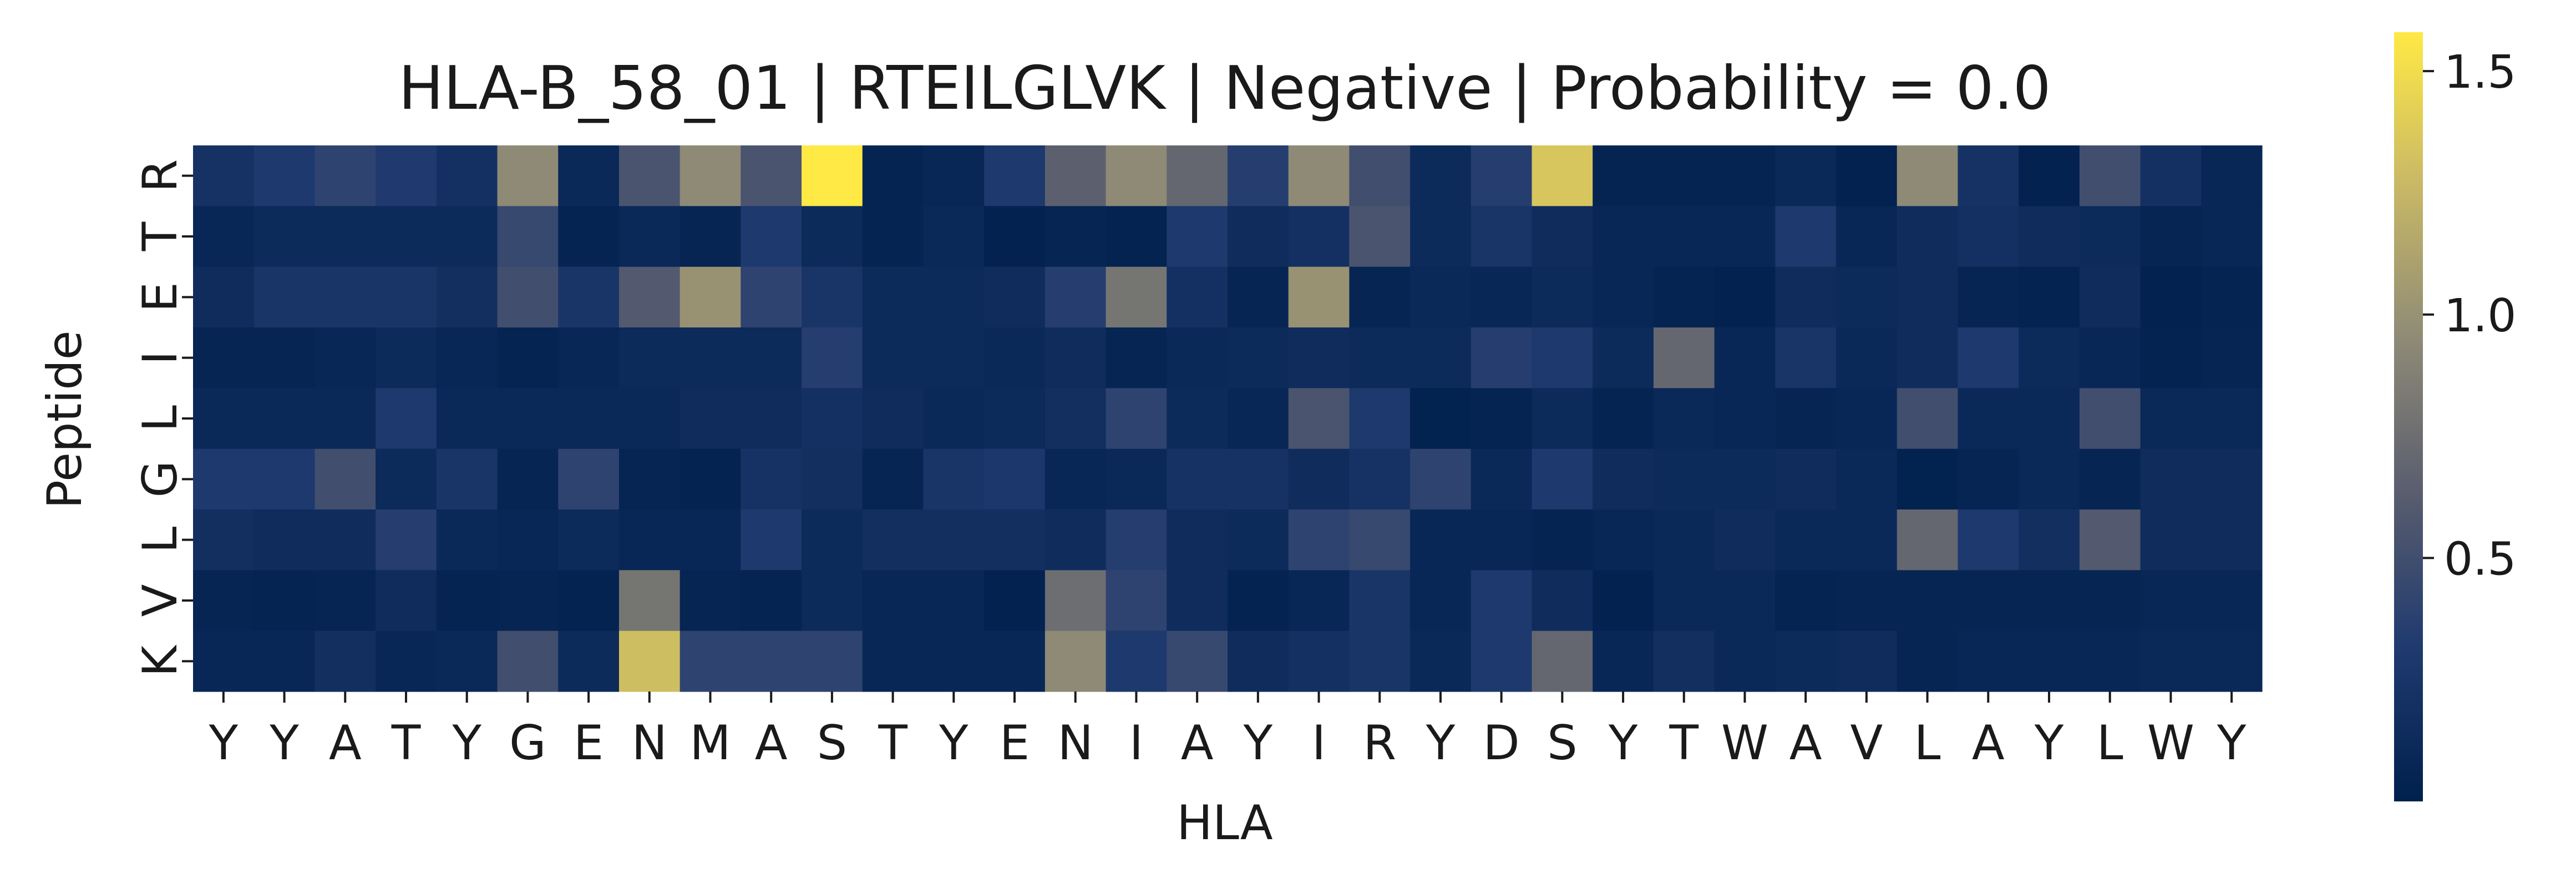 Image resolution: width=2576 pixels, height=883 pixels. I want to click on y-tick-label: G, so click(160, 479).